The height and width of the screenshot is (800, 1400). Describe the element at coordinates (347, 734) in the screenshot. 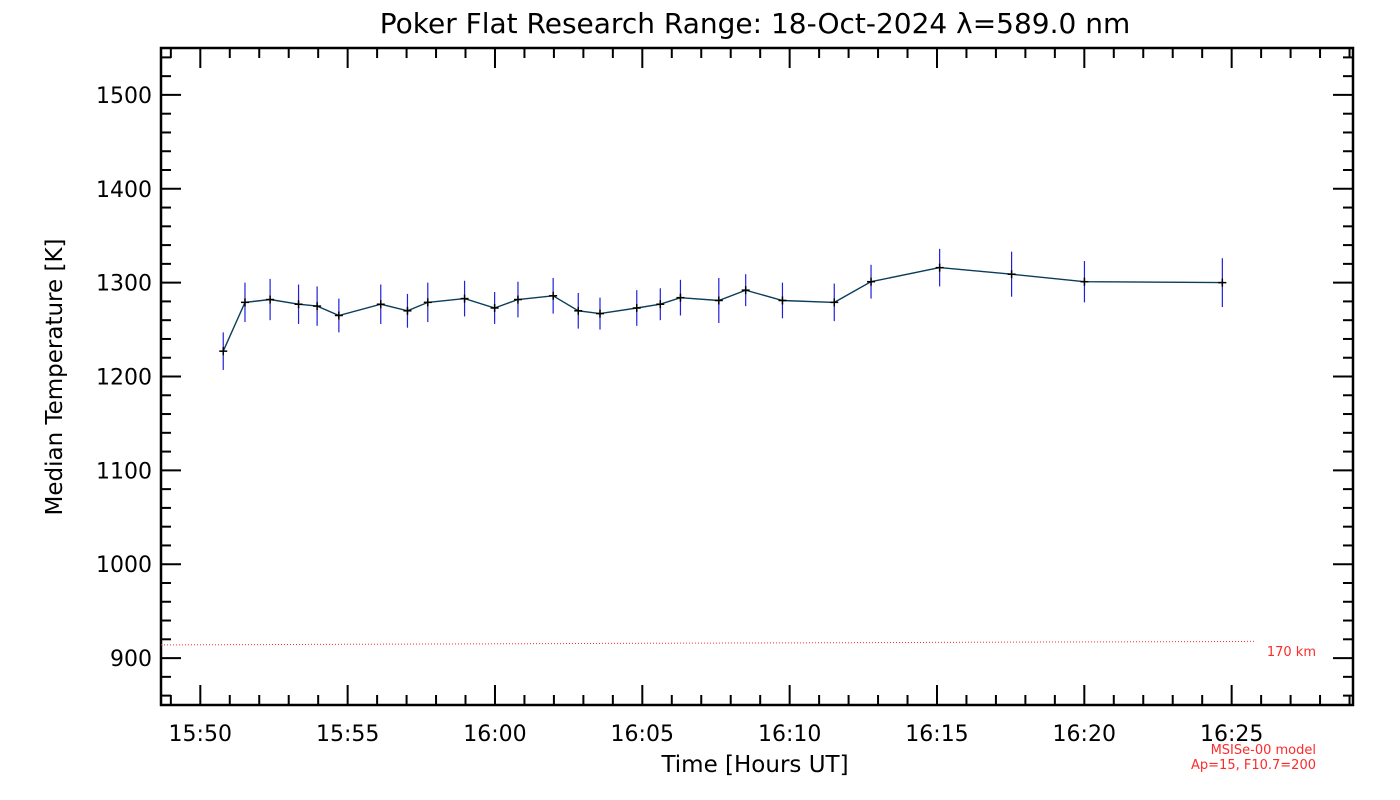

I see `x-tick-label: 15:55` at that location.